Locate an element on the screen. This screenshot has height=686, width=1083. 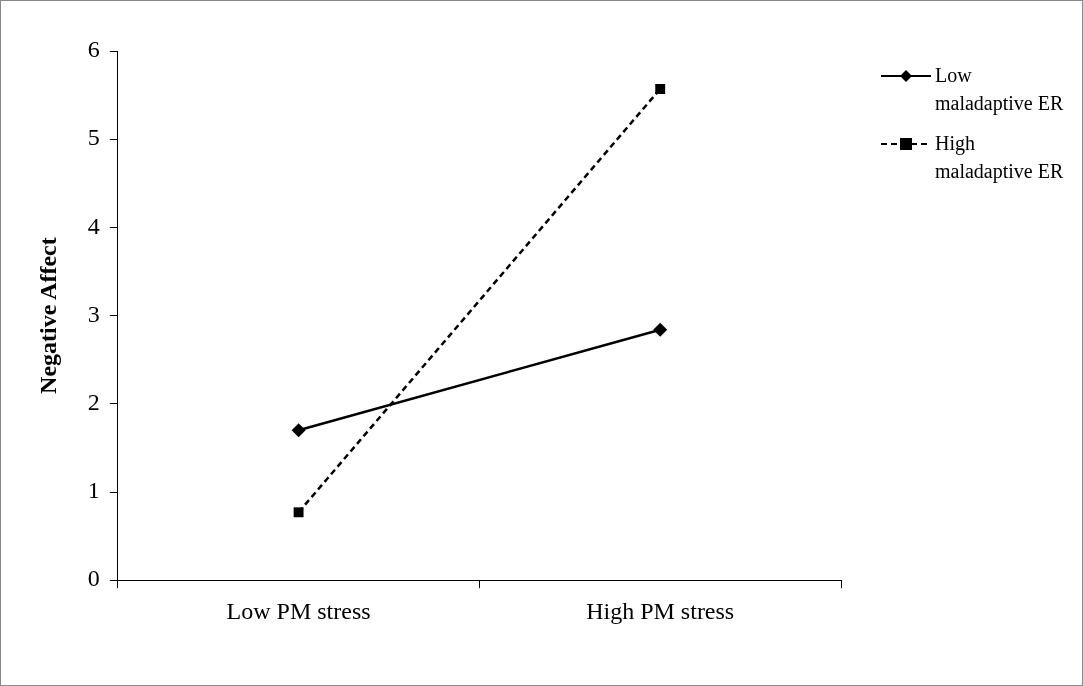
y-tick-label: 0 is located at coordinates (93, 578).